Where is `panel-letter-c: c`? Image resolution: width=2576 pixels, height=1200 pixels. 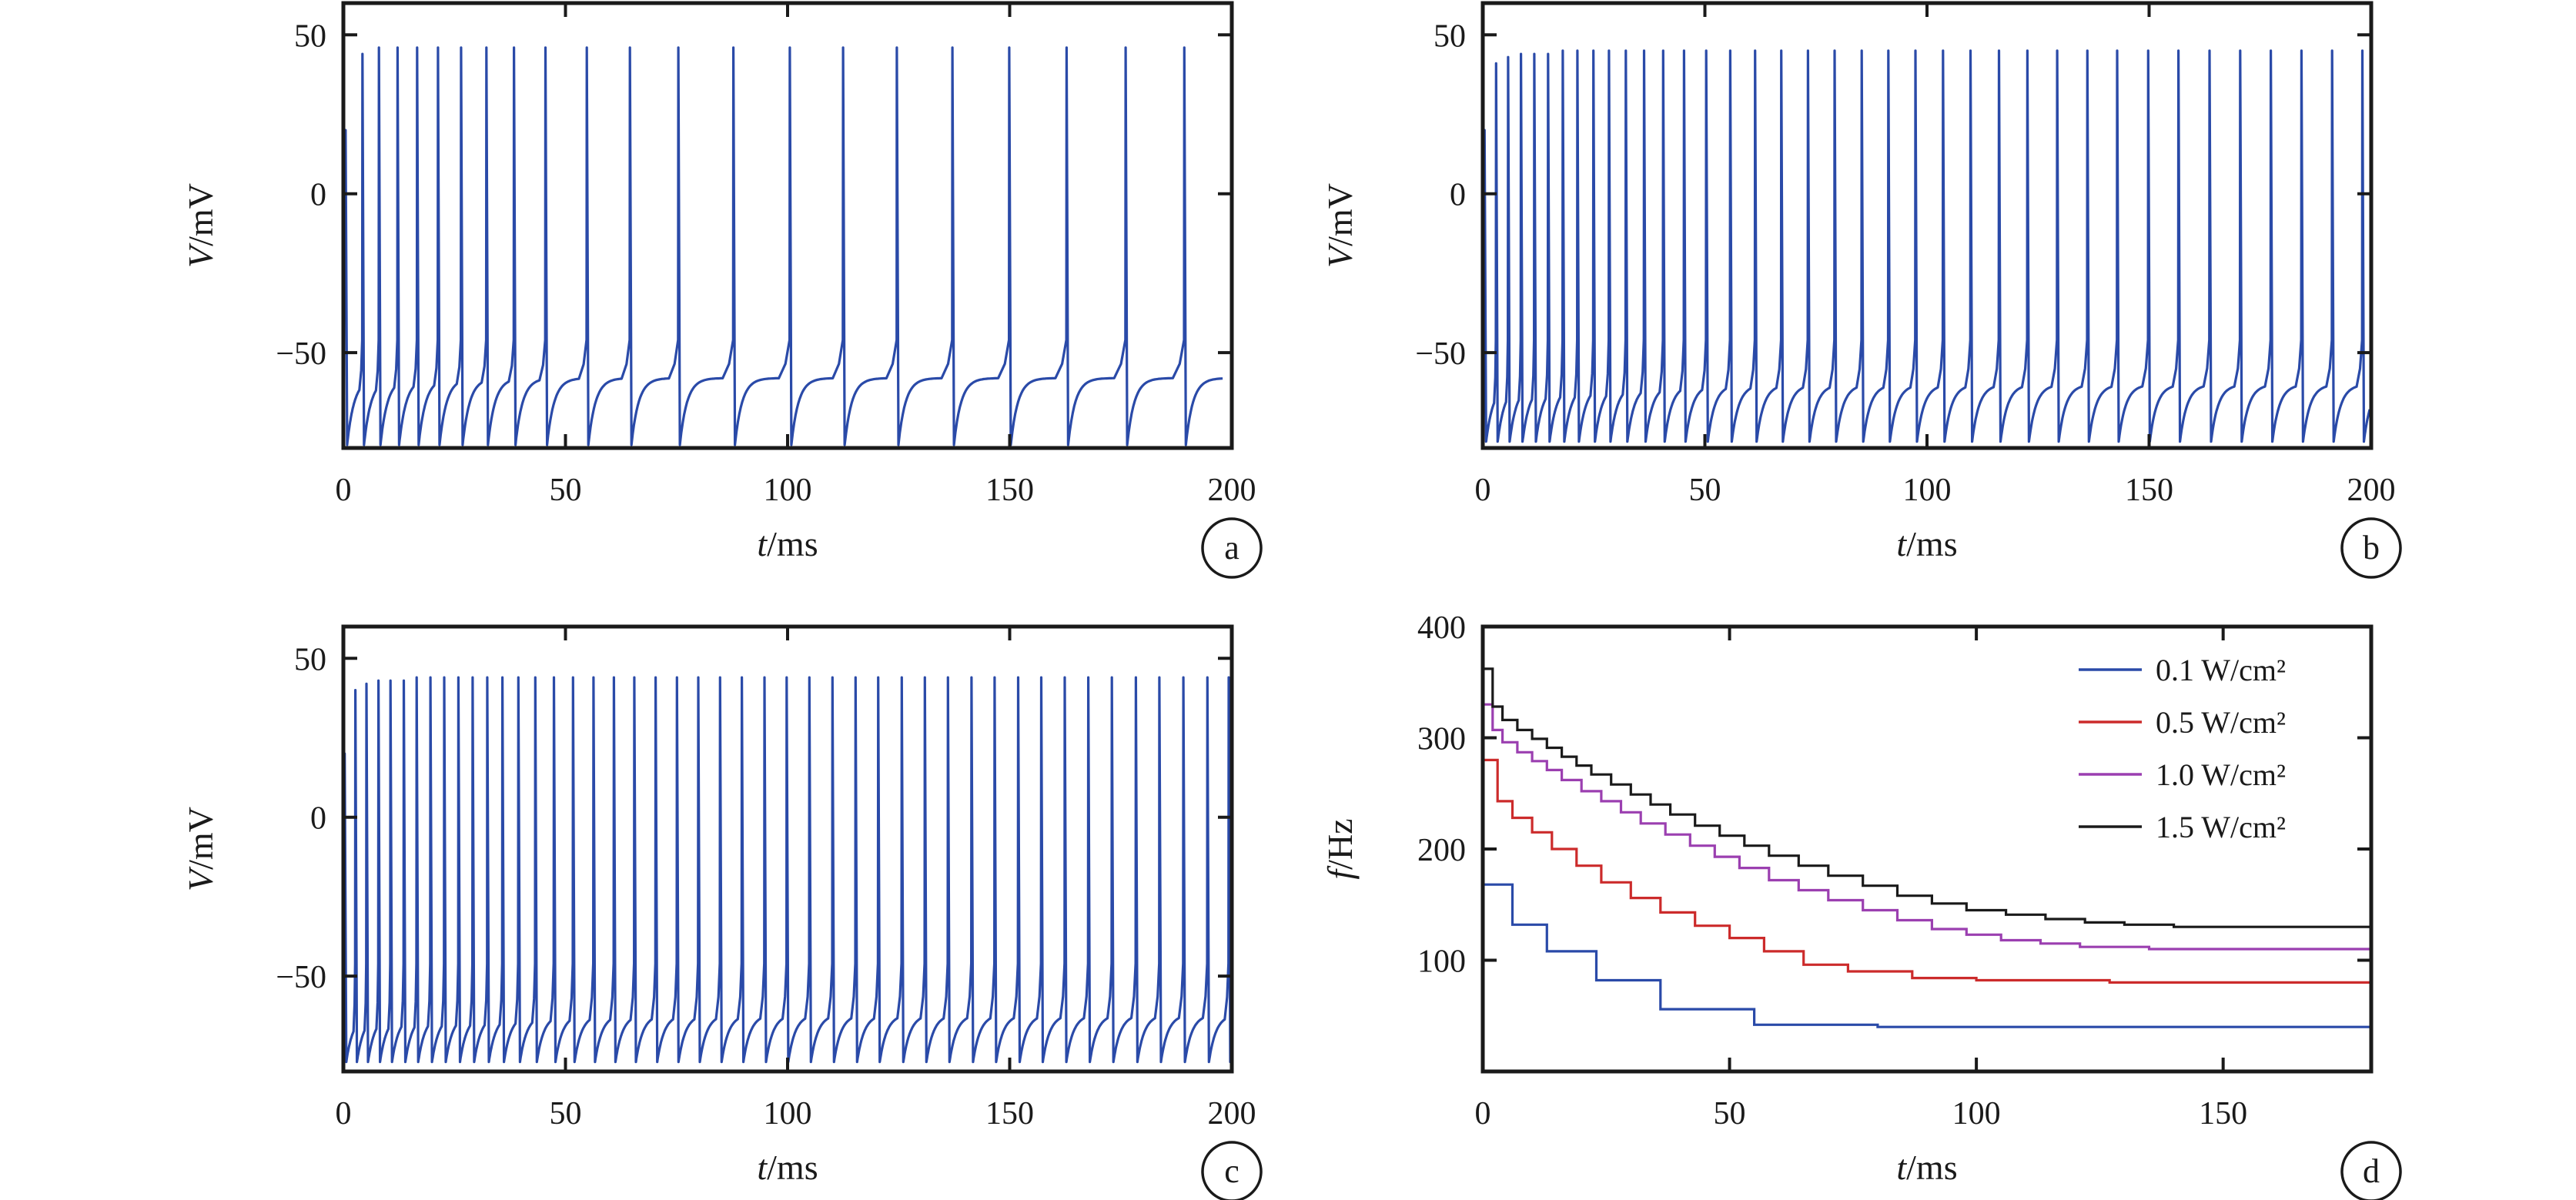
panel-letter-c: c is located at coordinates (1232, 1171).